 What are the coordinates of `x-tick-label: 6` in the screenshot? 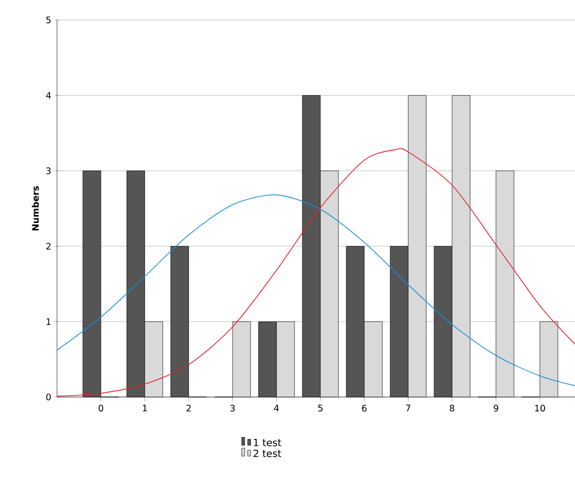 It's located at (364, 408).